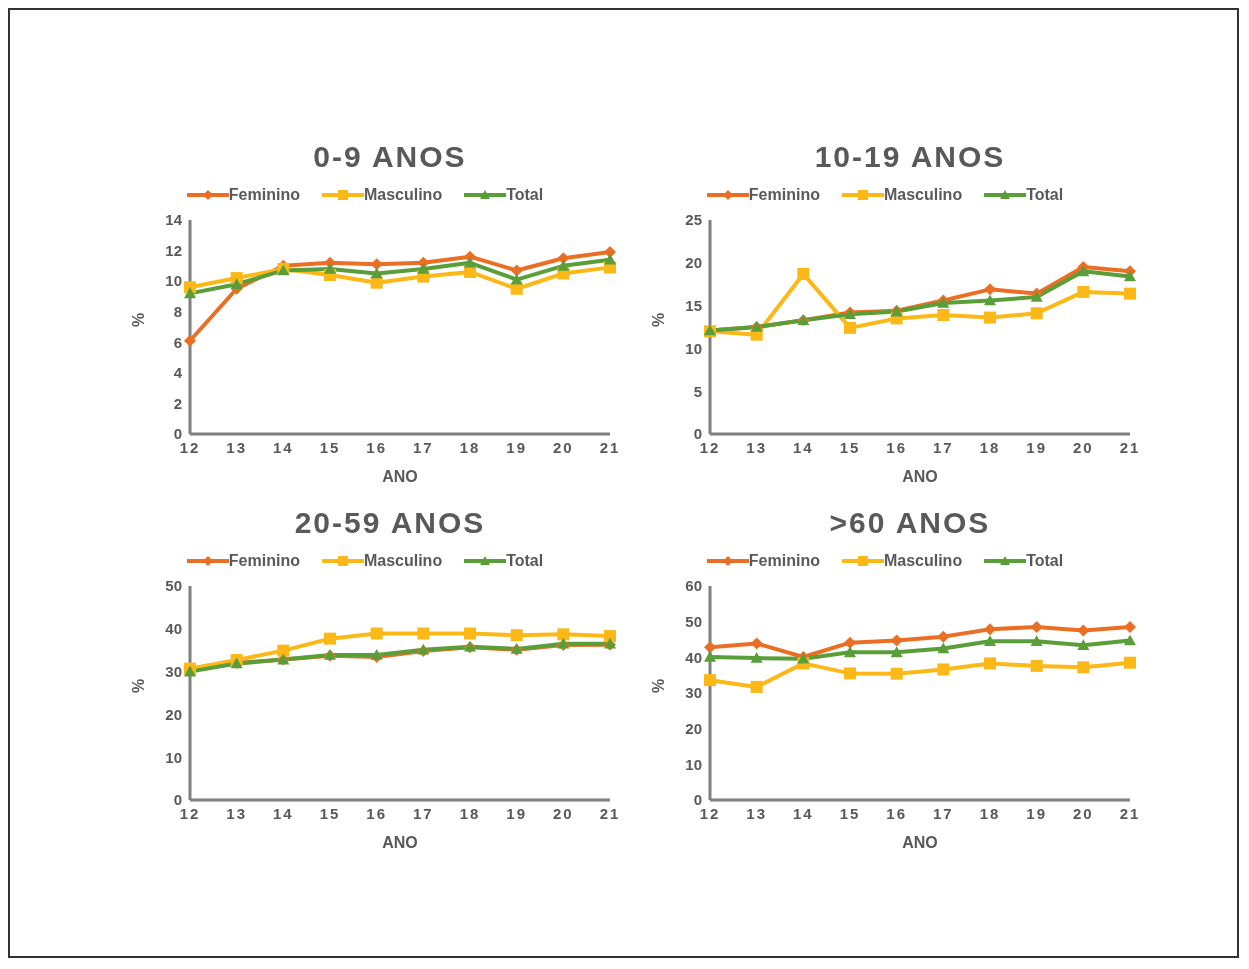 The image size is (1249, 969). I want to click on y-tick-label: 25, so click(693, 220).